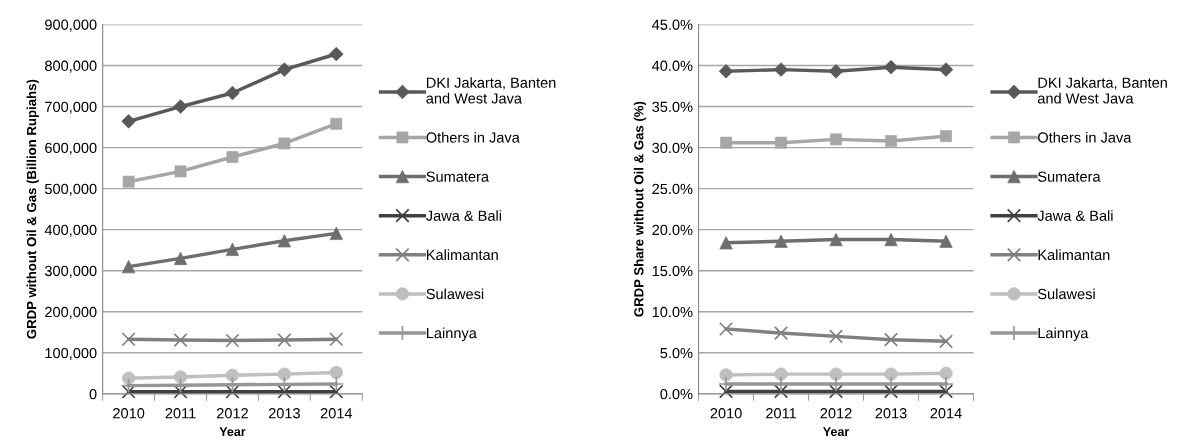  I want to click on y-axis-title: GRDP Share without Oil & Gas (%), so click(640, 209).